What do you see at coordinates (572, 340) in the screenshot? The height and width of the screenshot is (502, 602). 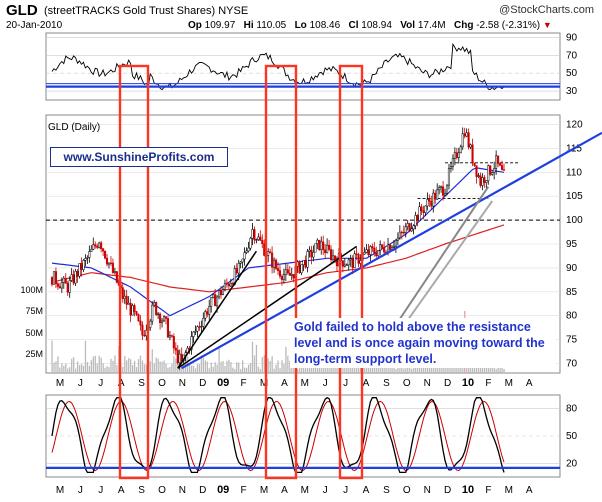 I see `price-tick-label: 75` at bounding box center [572, 340].